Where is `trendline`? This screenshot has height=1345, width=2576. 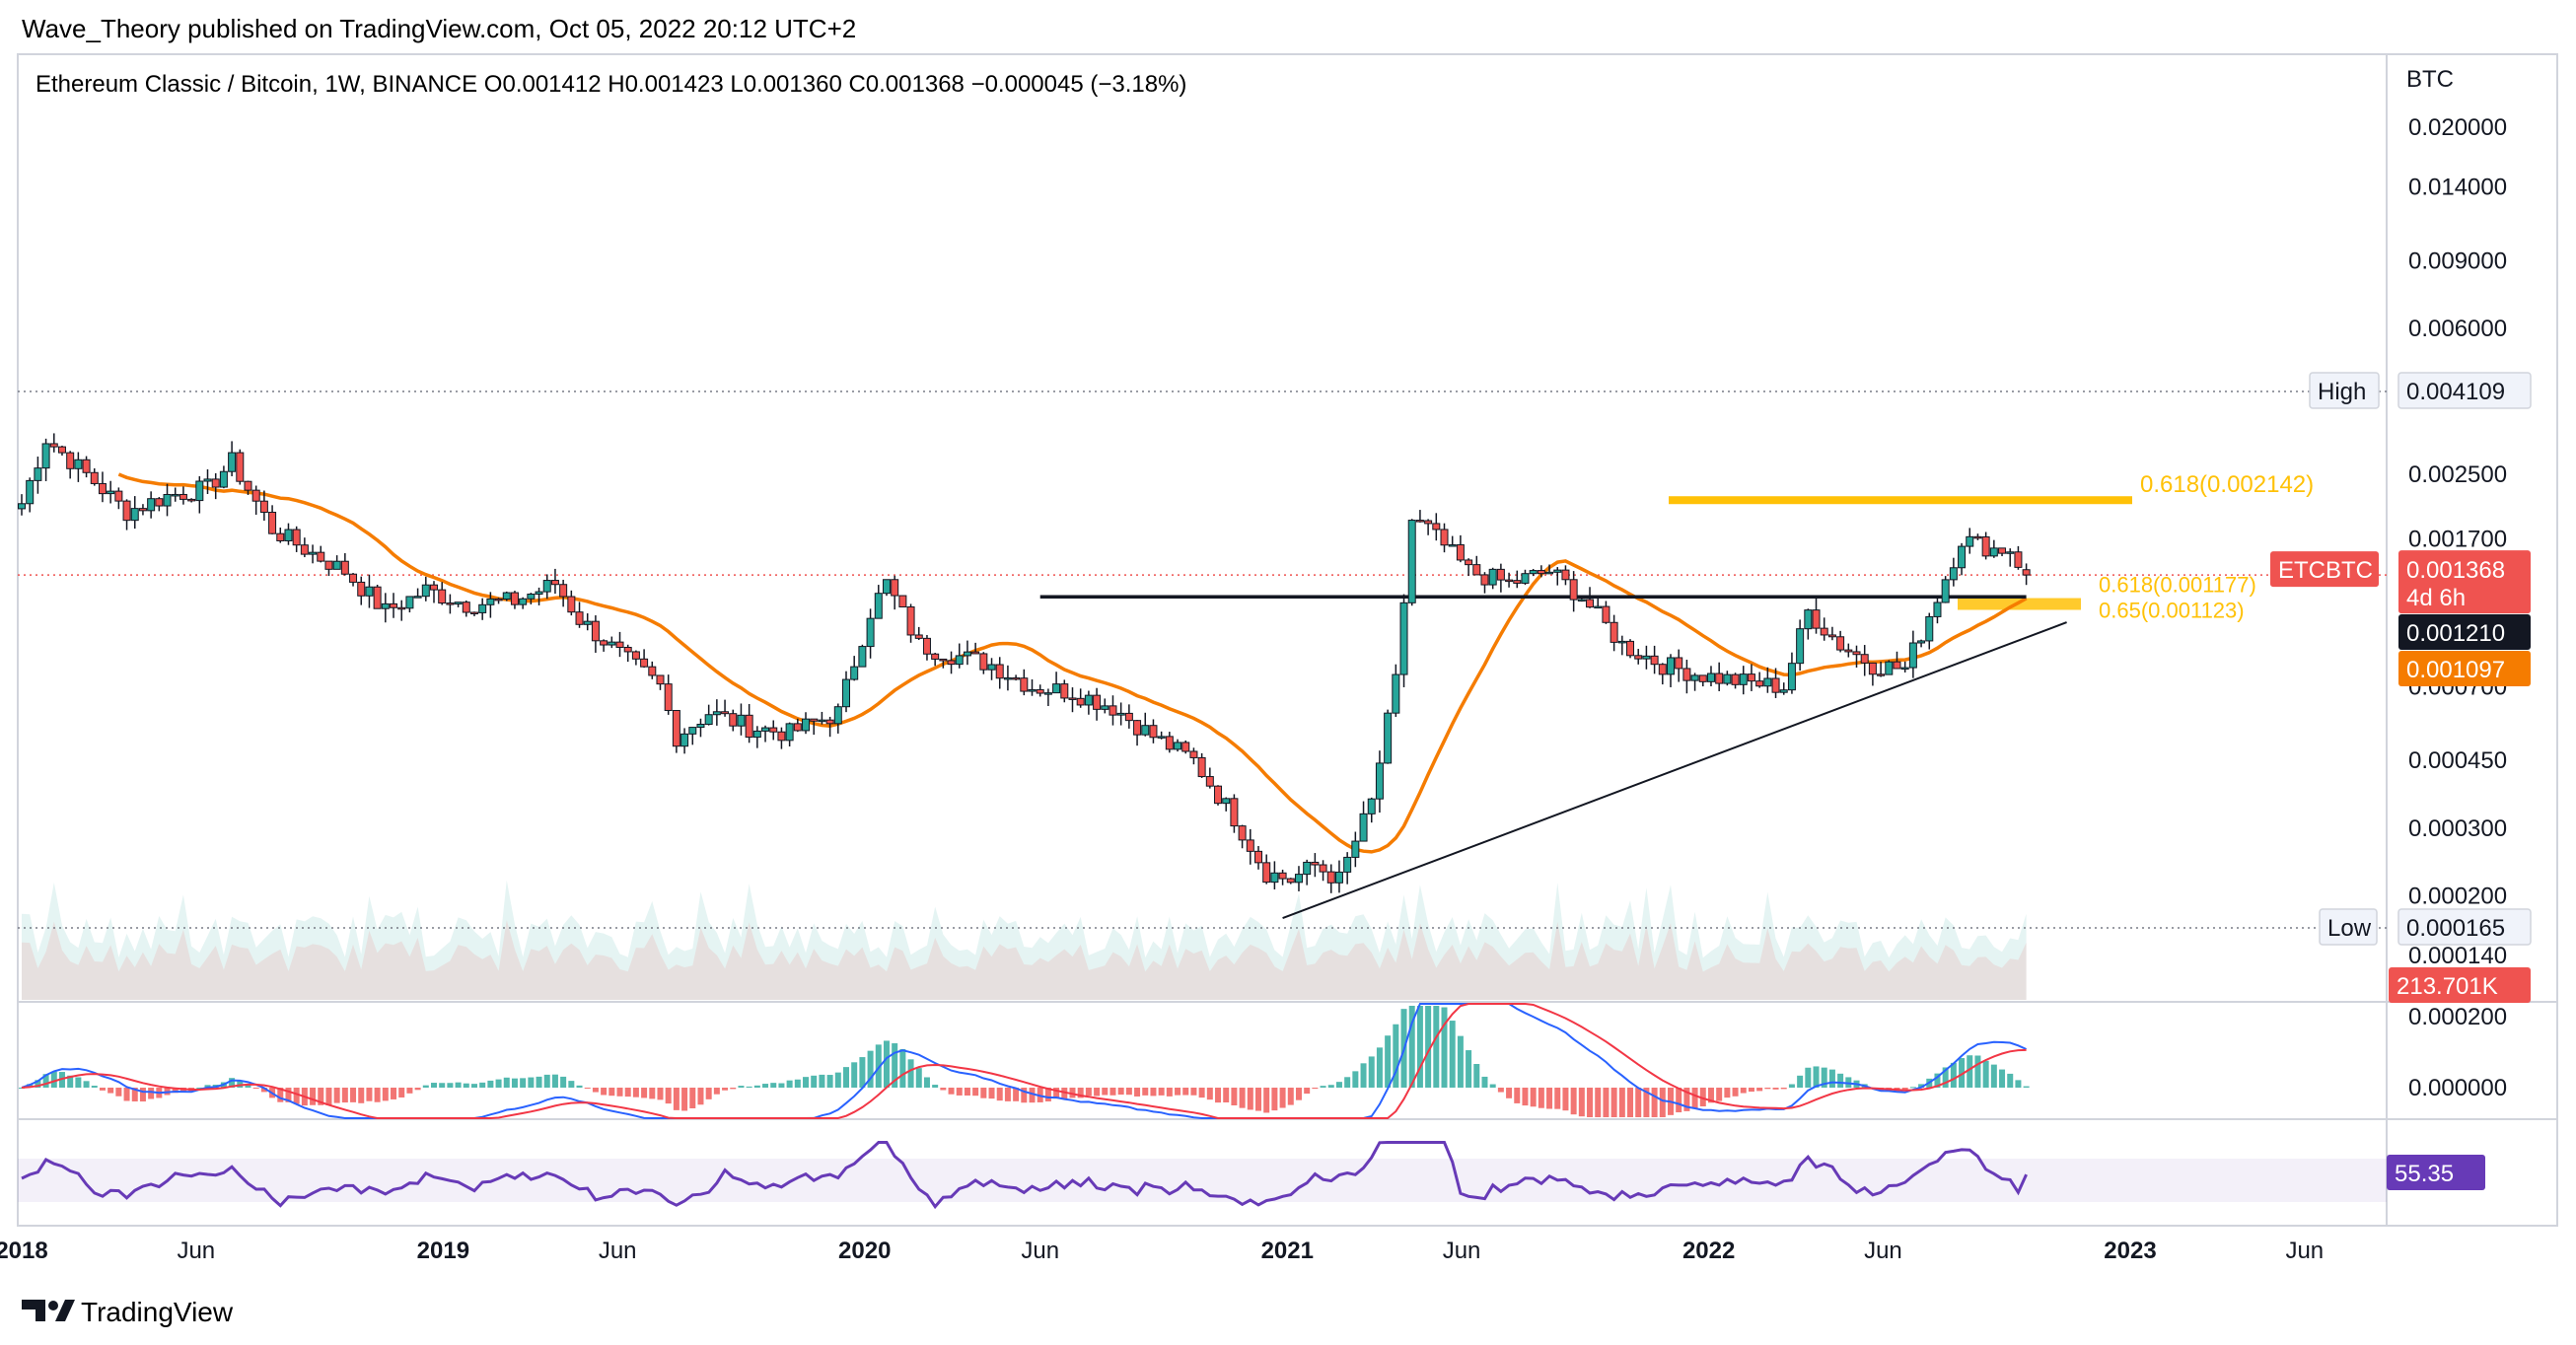
trendline is located at coordinates (1675, 770).